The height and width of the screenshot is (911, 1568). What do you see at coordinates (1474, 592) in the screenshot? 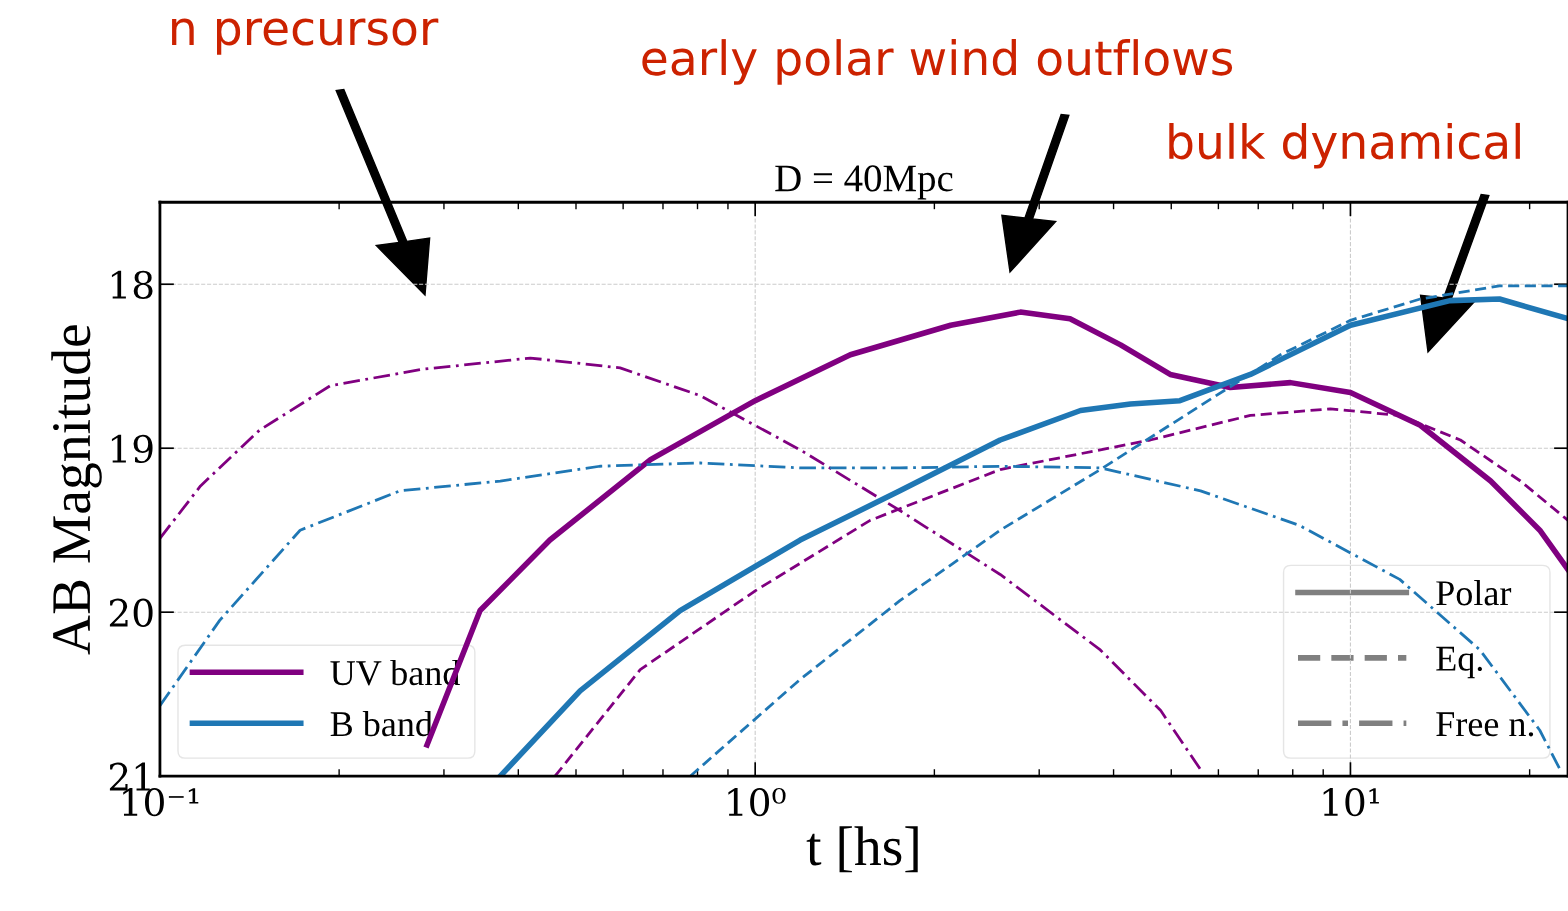
I see `legend-label: Polar` at bounding box center [1474, 592].